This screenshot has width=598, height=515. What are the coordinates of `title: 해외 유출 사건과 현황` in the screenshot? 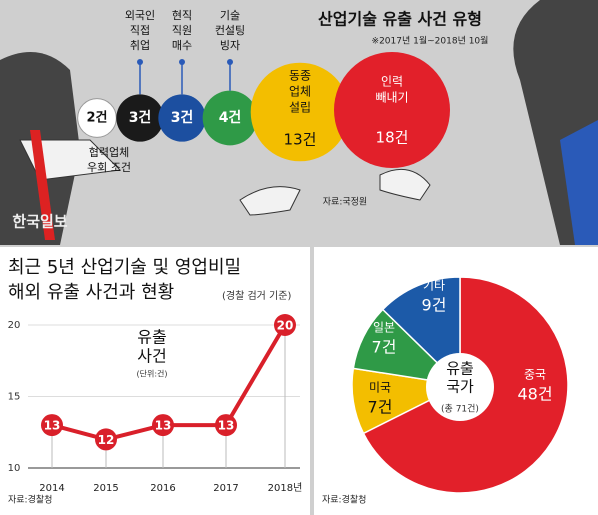 It's located at (91, 292).